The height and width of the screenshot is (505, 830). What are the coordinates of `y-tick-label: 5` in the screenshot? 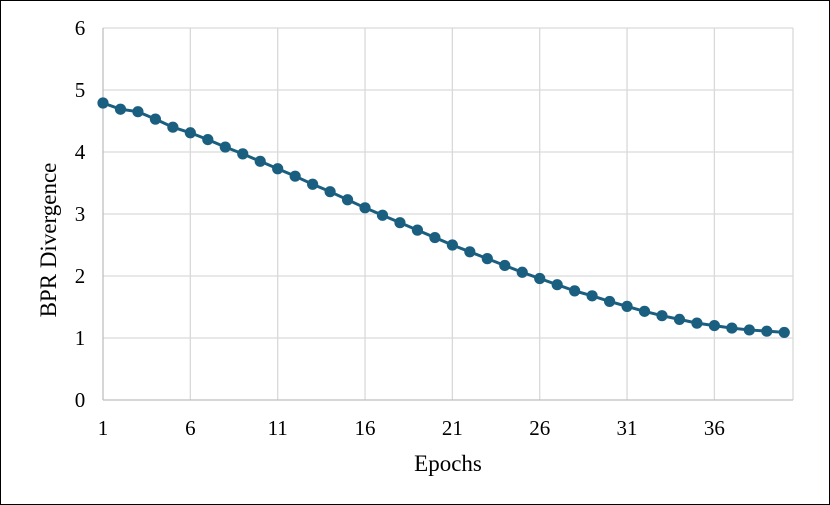 It's located at (80, 90).